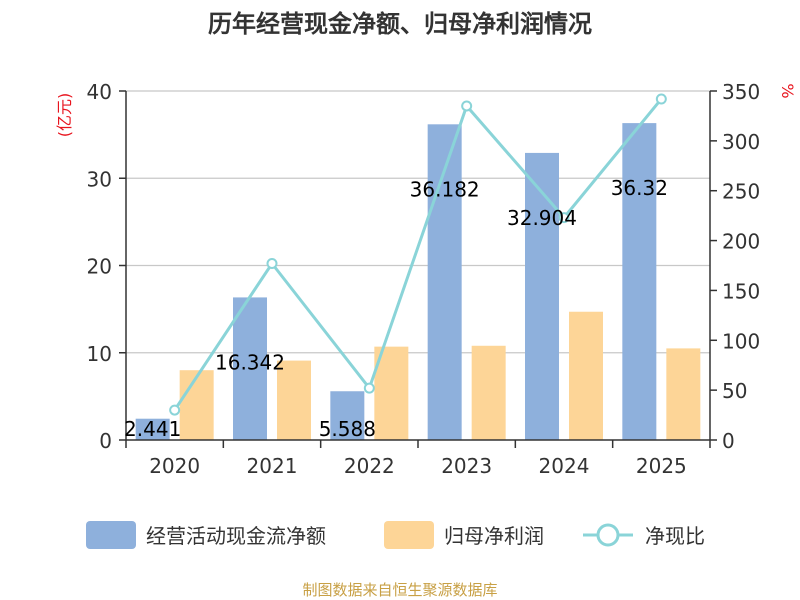 This screenshot has width=800, height=600. Describe the element at coordinates (369, 466) in the screenshot. I see `x-axis-tick-label: 2022` at that location.